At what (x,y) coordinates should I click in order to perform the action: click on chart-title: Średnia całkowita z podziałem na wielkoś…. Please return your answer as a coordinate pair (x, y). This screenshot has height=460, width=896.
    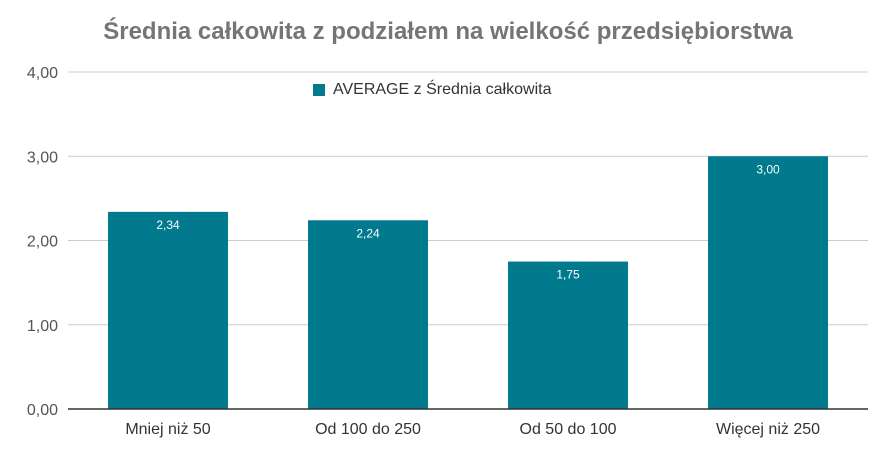
    Looking at the image, I should click on (448, 31).